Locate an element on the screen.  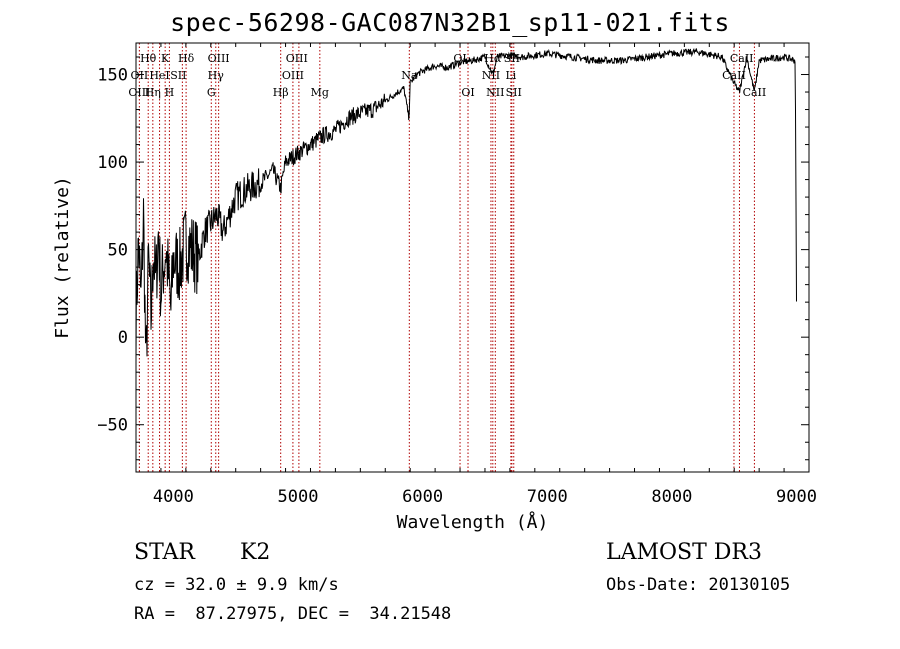
spectral-line-label: H is located at coordinates (170, 92).